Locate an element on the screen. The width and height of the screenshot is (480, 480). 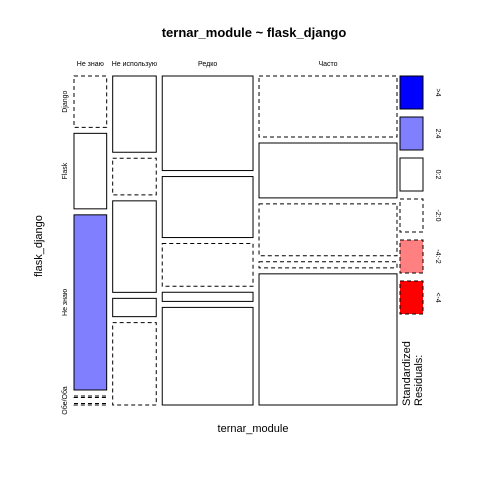
mosaic-cell-c2-c4 is located at coordinates (207, 356).